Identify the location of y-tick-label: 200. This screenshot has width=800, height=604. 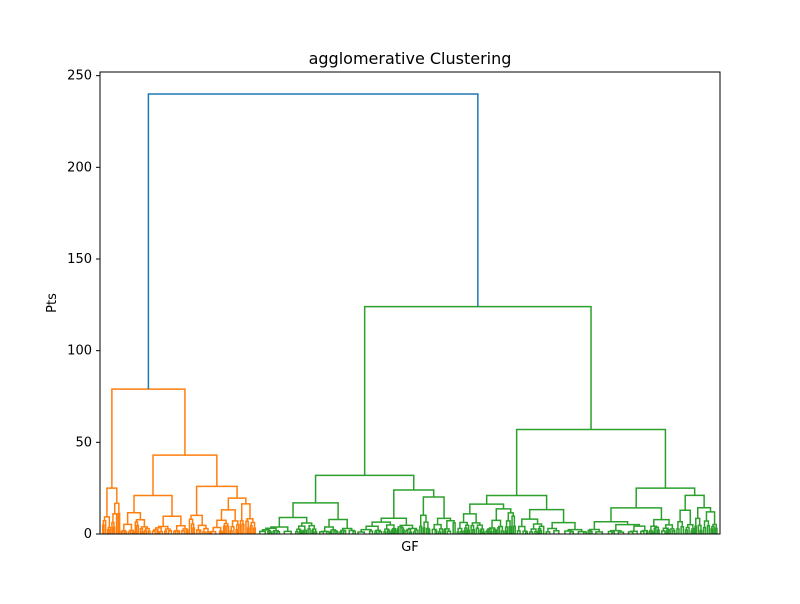
(79, 167).